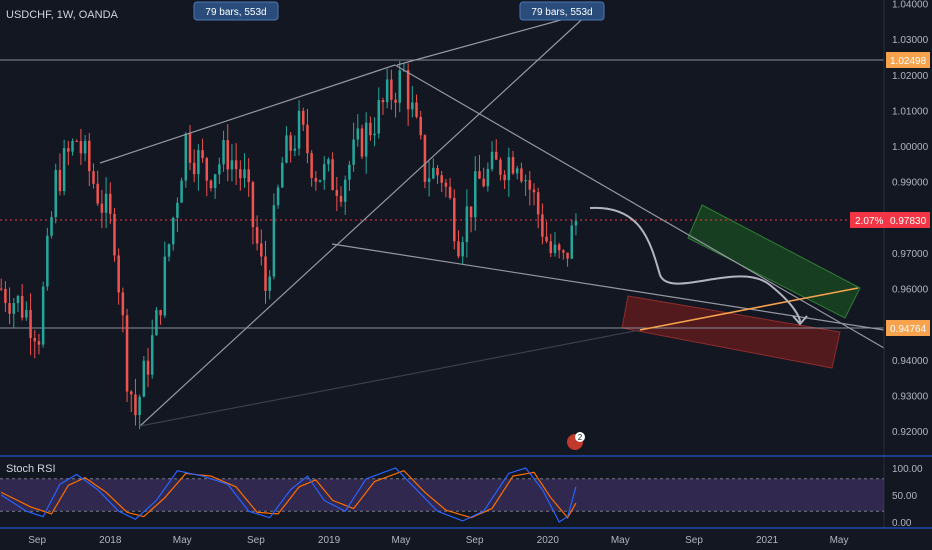  I want to click on event-badge-count: 2, so click(580, 437).